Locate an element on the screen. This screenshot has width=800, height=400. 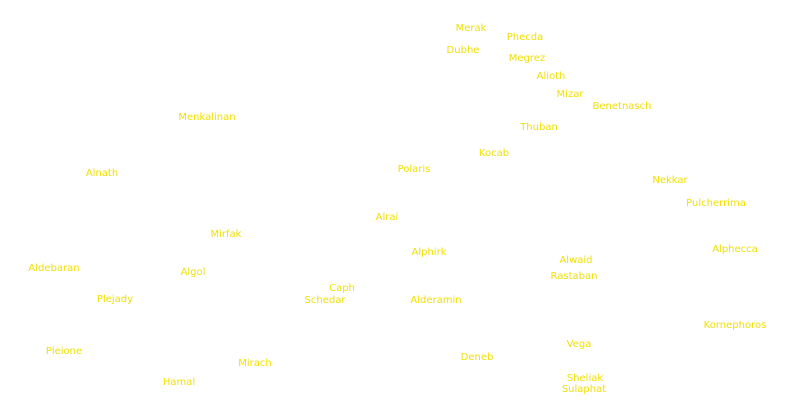
star-label-kocab: Kocab is located at coordinates (494, 153).